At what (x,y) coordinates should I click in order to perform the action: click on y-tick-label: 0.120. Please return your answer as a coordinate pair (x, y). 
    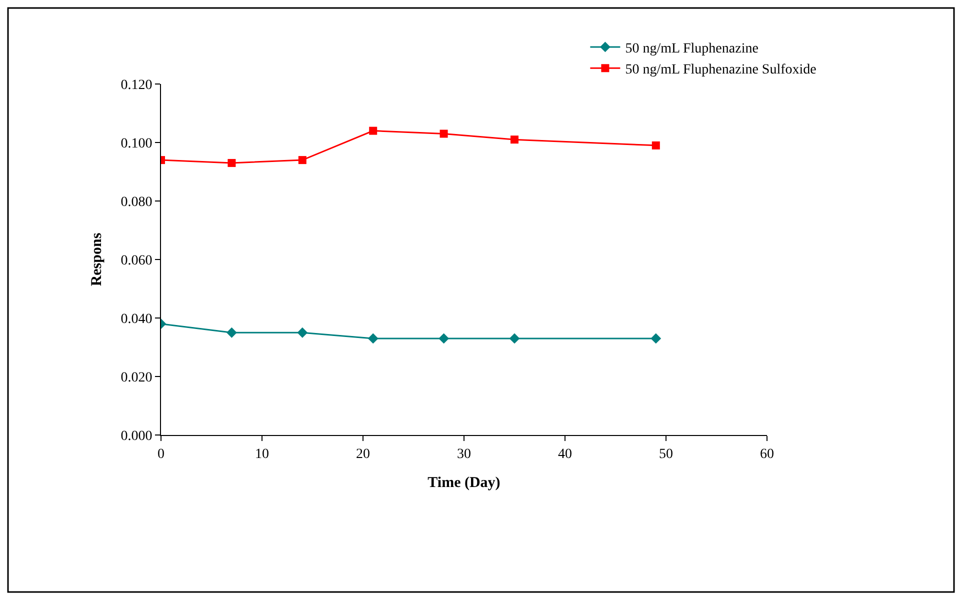
    Looking at the image, I should click on (136, 85).